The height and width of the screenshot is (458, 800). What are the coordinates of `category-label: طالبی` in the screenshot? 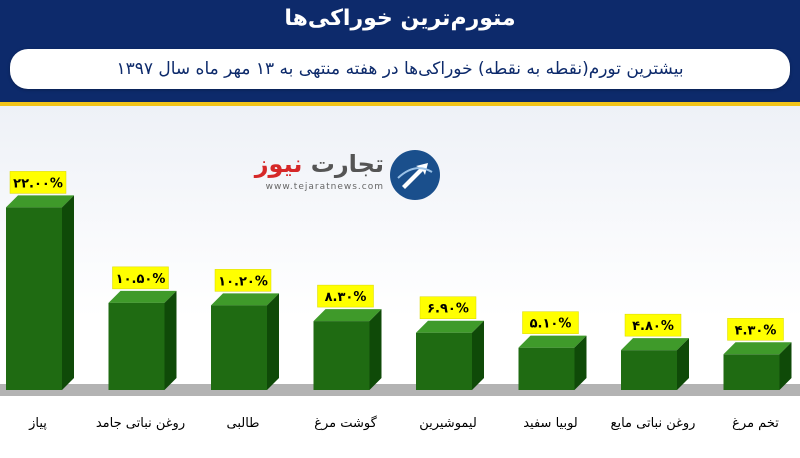 It's located at (242, 423).